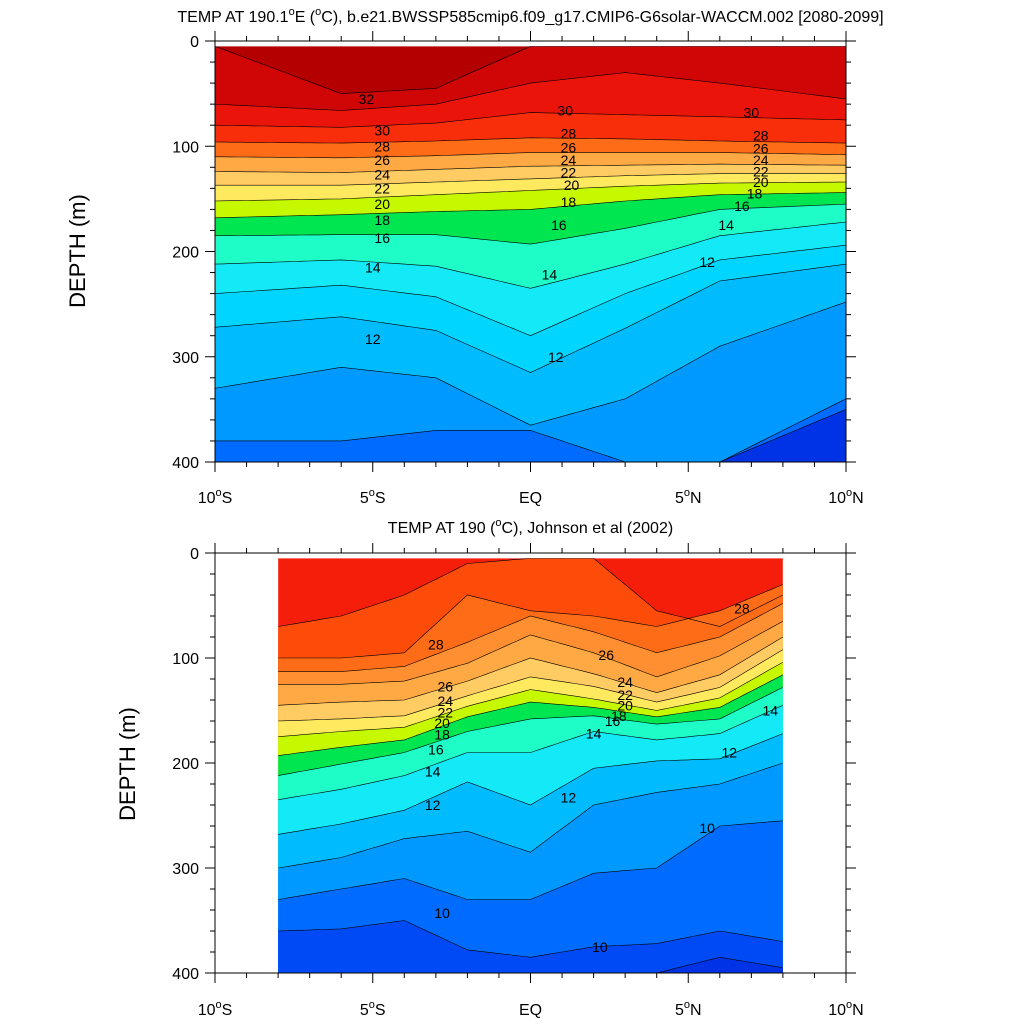  I want to click on x-tick-label: 10oN, so click(845, 1009).